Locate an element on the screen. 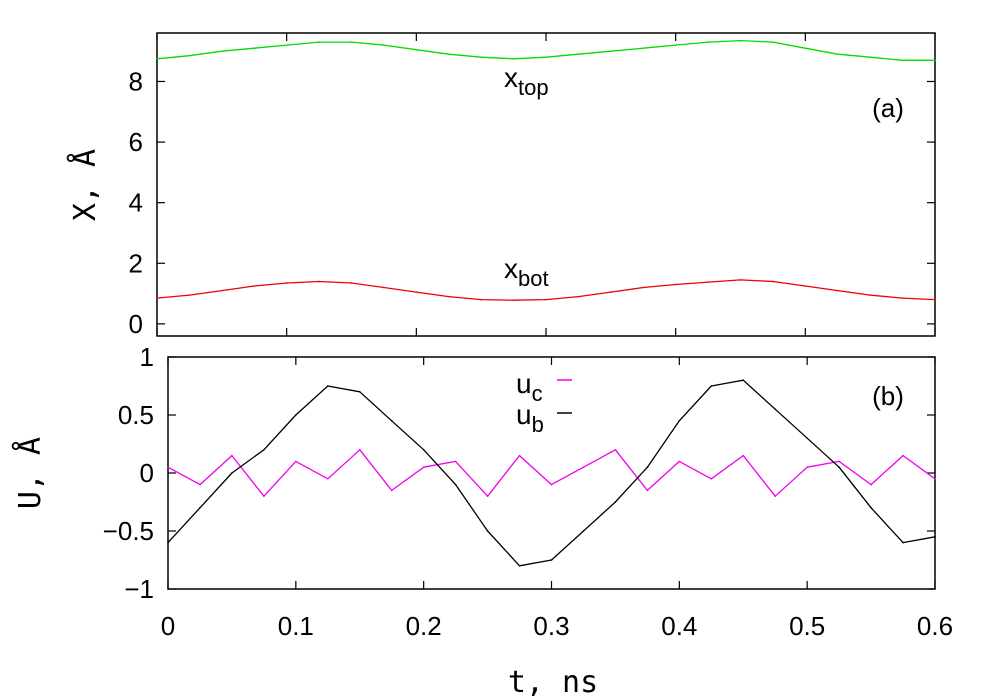  panel-a-ytick-label: 4 is located at coordinates (136, 203).